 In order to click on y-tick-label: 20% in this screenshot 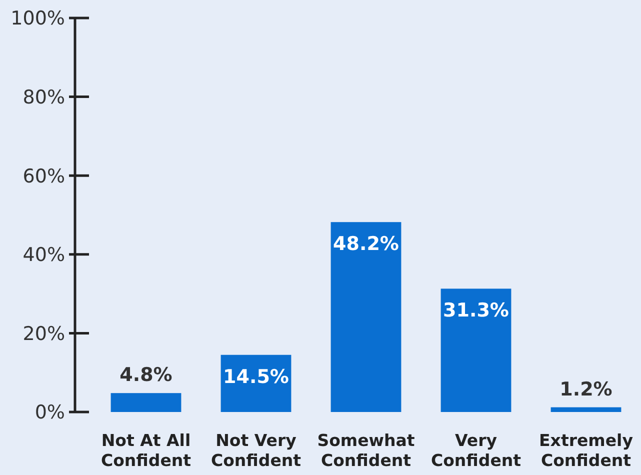, I will do `click(43, 333)`.